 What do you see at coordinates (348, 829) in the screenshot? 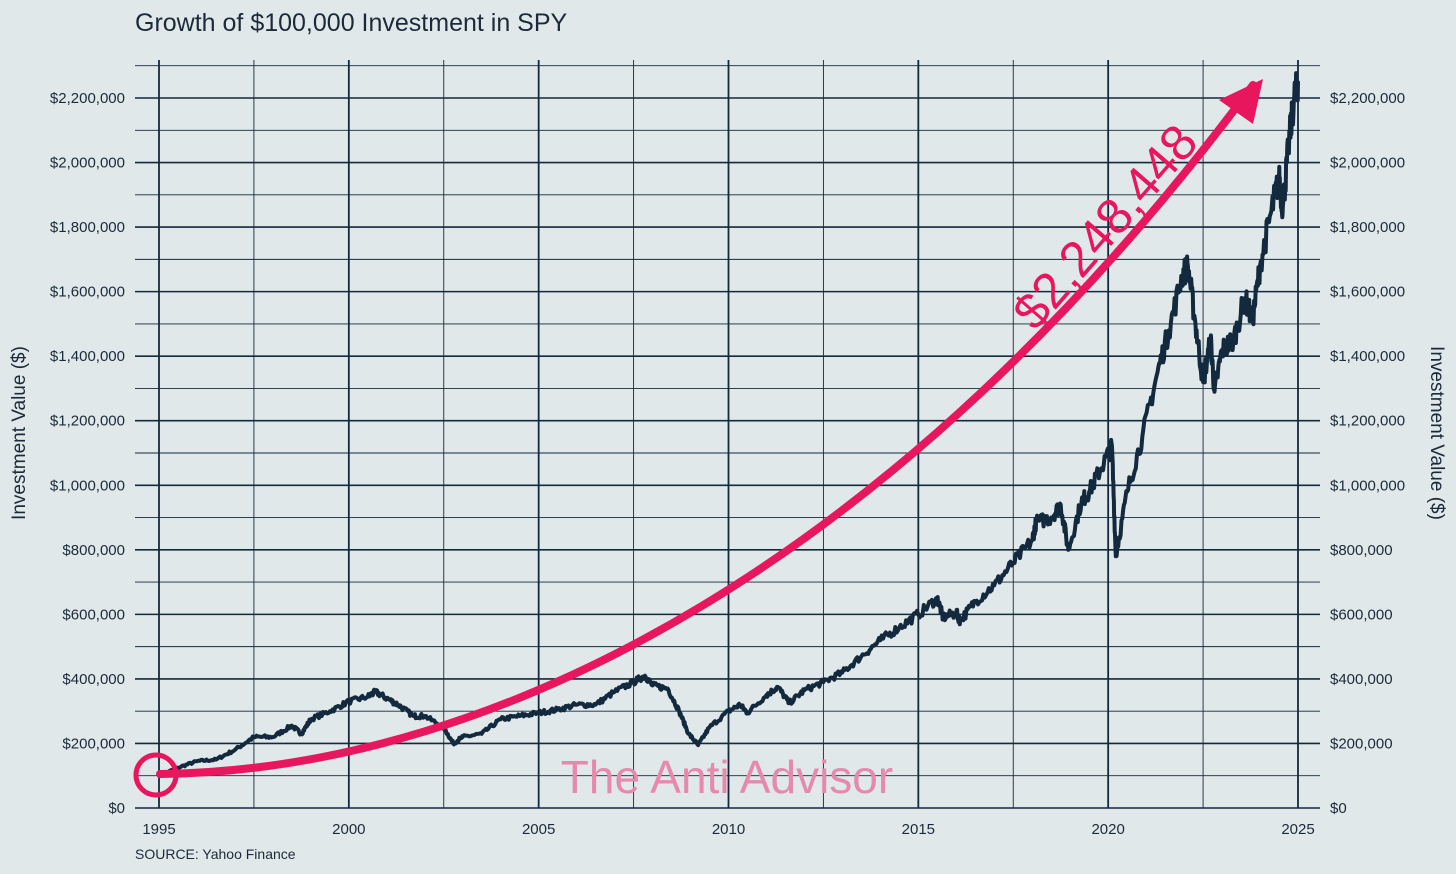
I see `x-tick-label: 2000` at bounding box center [348, 829].